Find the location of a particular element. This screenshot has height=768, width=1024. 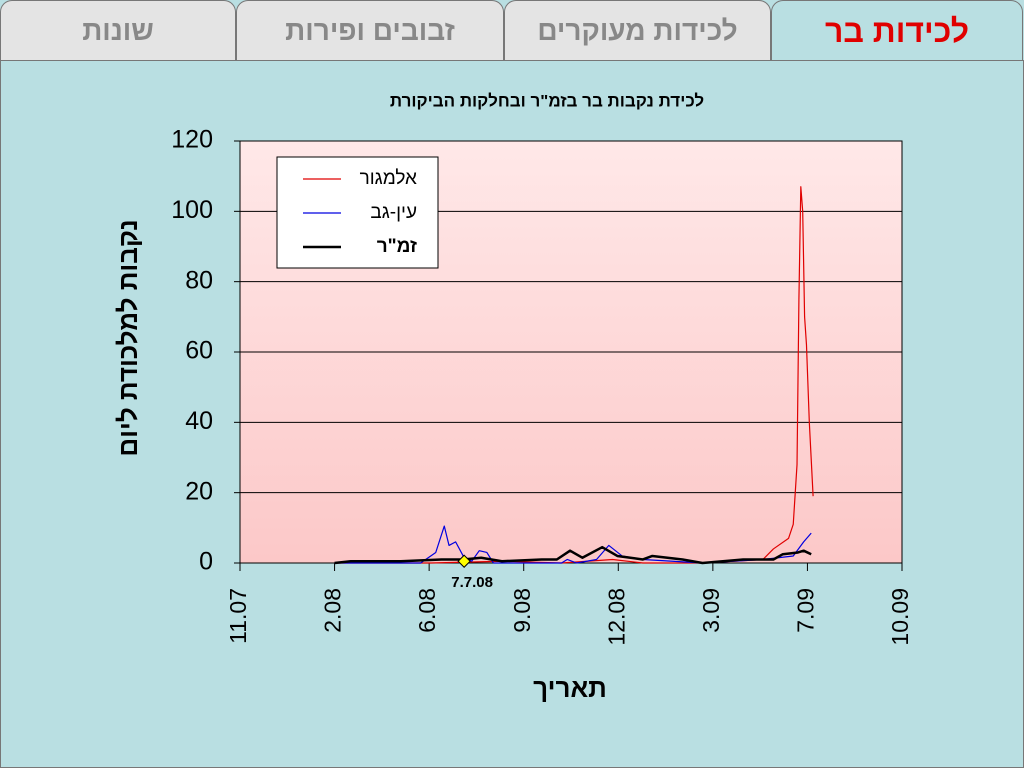

x-tick-label: 12.08 is located at coordinates (616, 617).